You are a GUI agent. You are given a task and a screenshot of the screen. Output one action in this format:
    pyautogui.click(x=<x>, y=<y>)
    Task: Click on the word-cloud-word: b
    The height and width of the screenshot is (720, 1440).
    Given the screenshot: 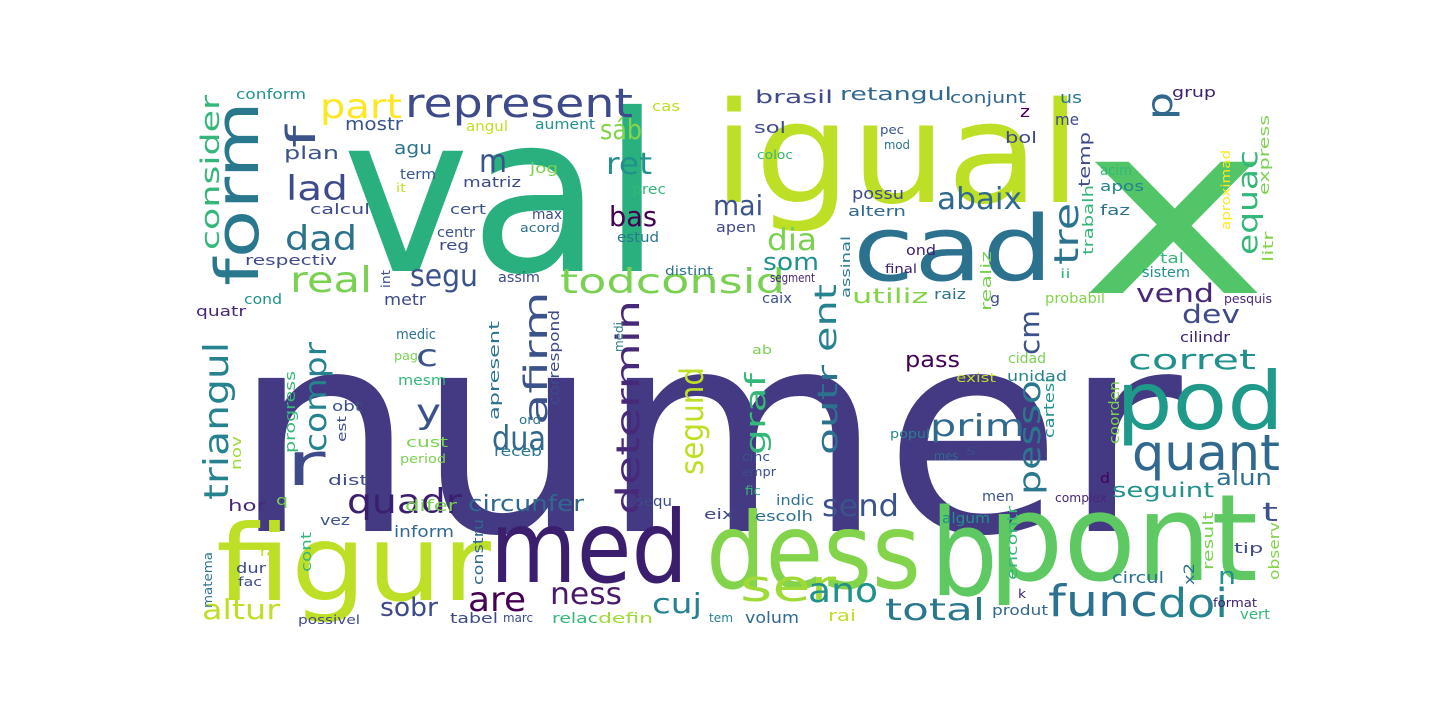 What is the action you would take?
    pyautogui.click(x=964, y=554)
    